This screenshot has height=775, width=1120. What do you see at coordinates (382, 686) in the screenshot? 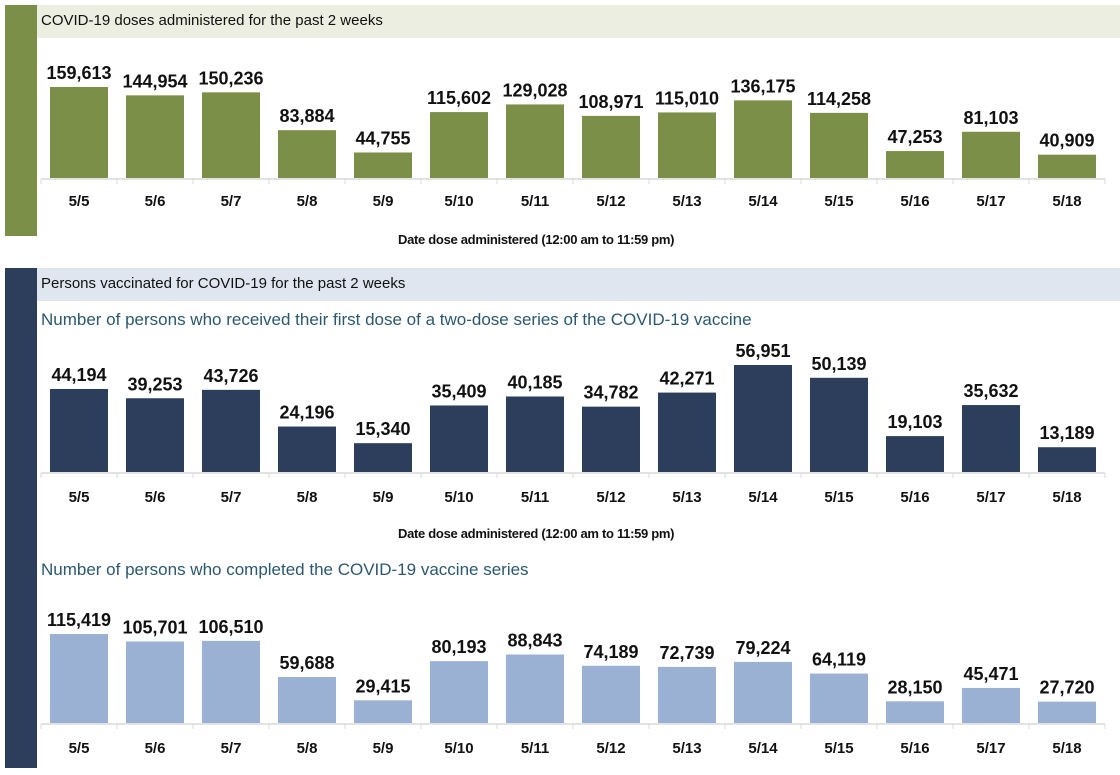
I see `data-label: 29,415` at bounding box center [382, 686].